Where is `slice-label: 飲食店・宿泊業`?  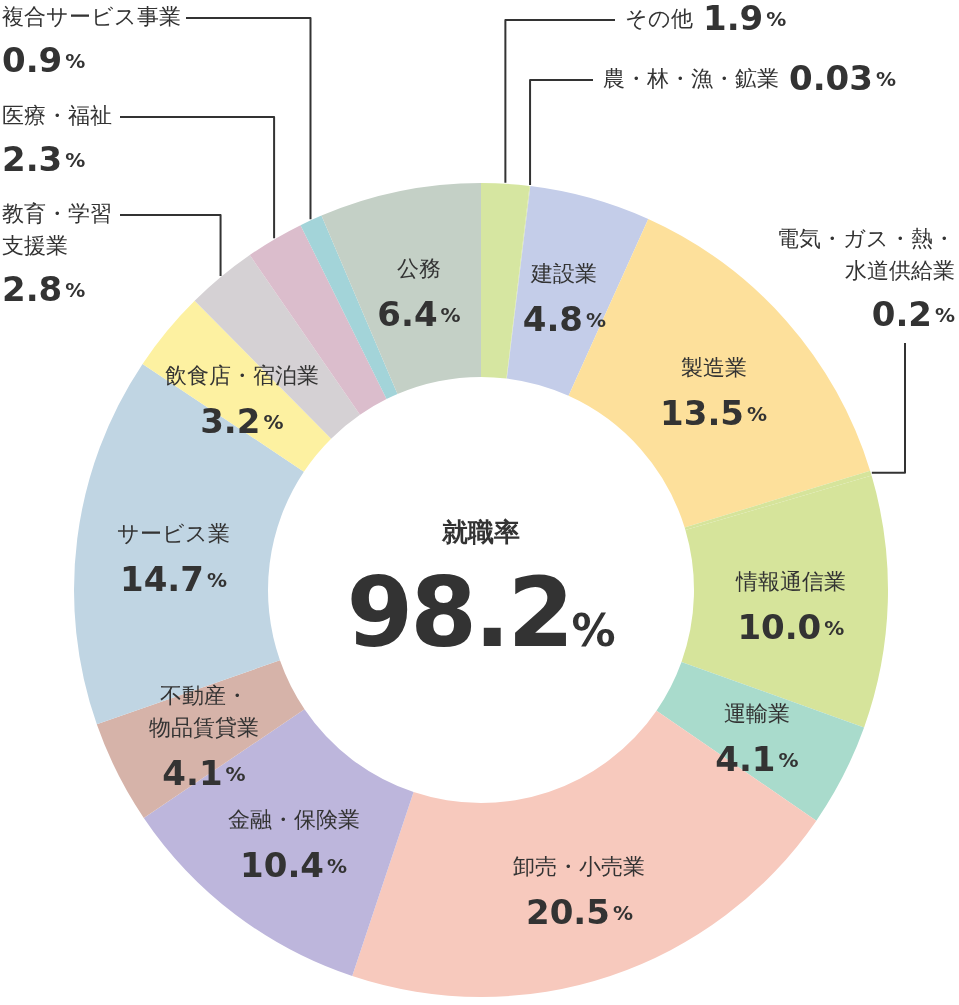 slice-label: 飲食店・宿泊業 is located at coordinates (241, 375).